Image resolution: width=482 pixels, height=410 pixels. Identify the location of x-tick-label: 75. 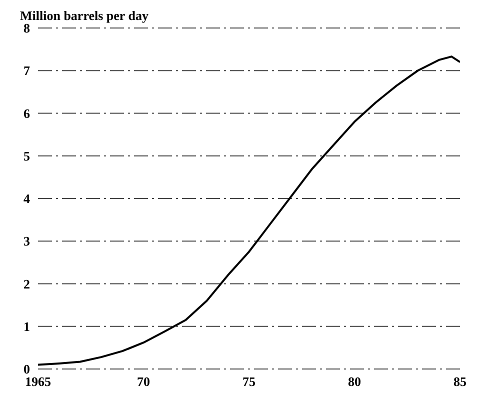
(249, 382).